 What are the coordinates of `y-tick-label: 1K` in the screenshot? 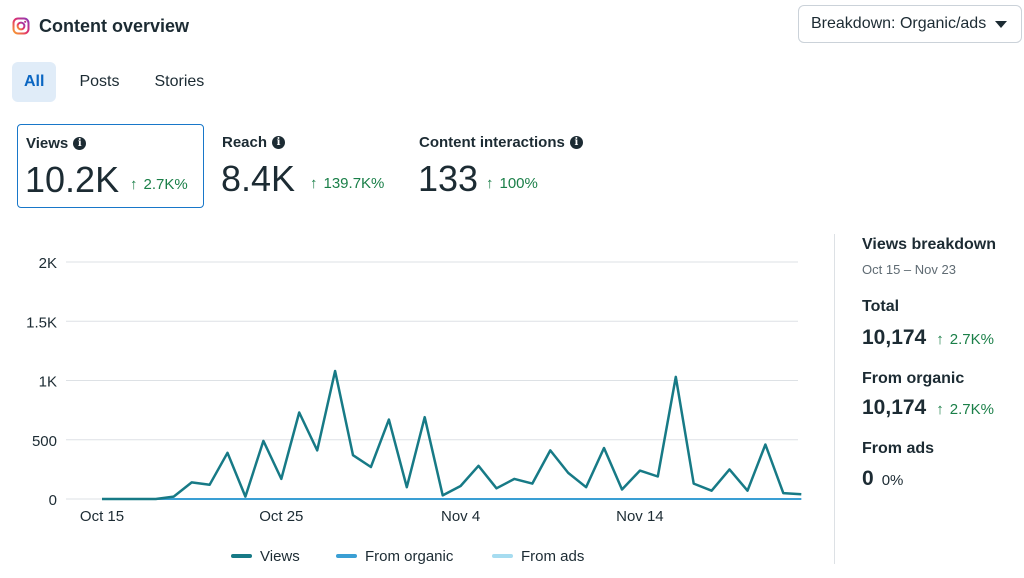 It's located at (48, 382).